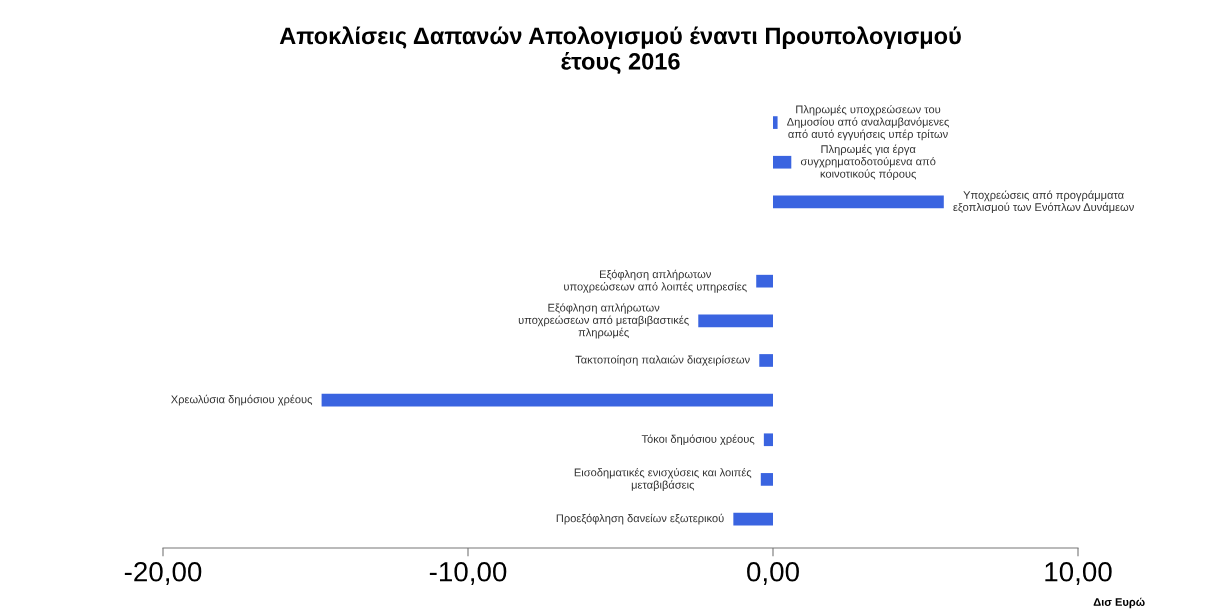 The width and height of the screenshot is (1218, 613). I want to click on x-tick-label: -10,00, so click(468, 573).